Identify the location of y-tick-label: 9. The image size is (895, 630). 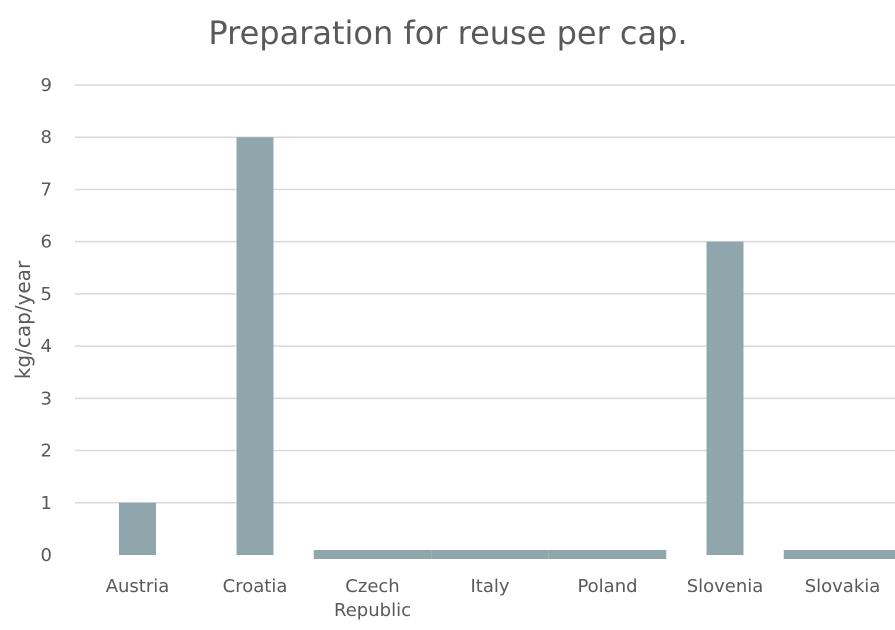
(46, 85).